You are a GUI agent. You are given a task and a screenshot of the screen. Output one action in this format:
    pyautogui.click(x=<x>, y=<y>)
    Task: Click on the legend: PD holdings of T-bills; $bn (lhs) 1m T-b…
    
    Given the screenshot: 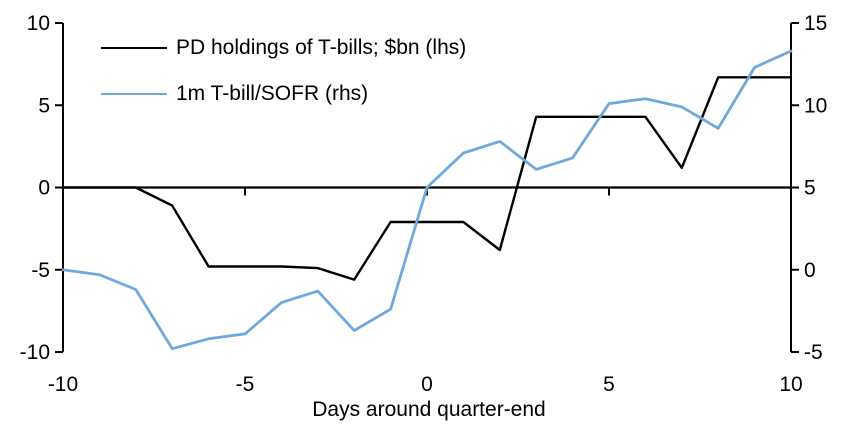 What is the action you would take?
    pyautogui.click(x=283, y=80)
    